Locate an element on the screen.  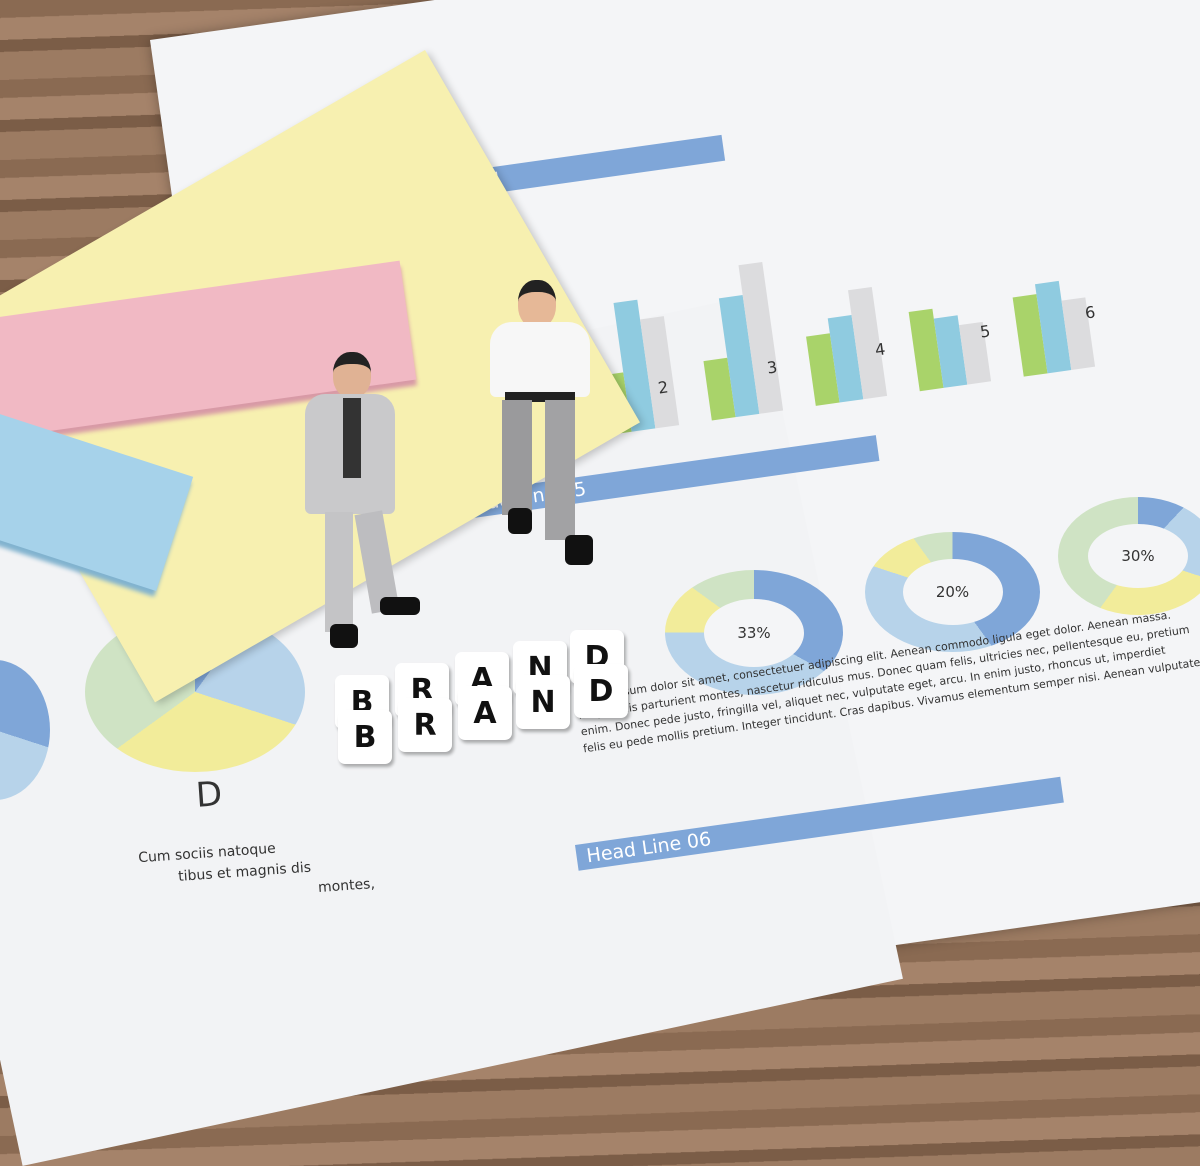
letter-cube: R is located at coordinates (425, 725).